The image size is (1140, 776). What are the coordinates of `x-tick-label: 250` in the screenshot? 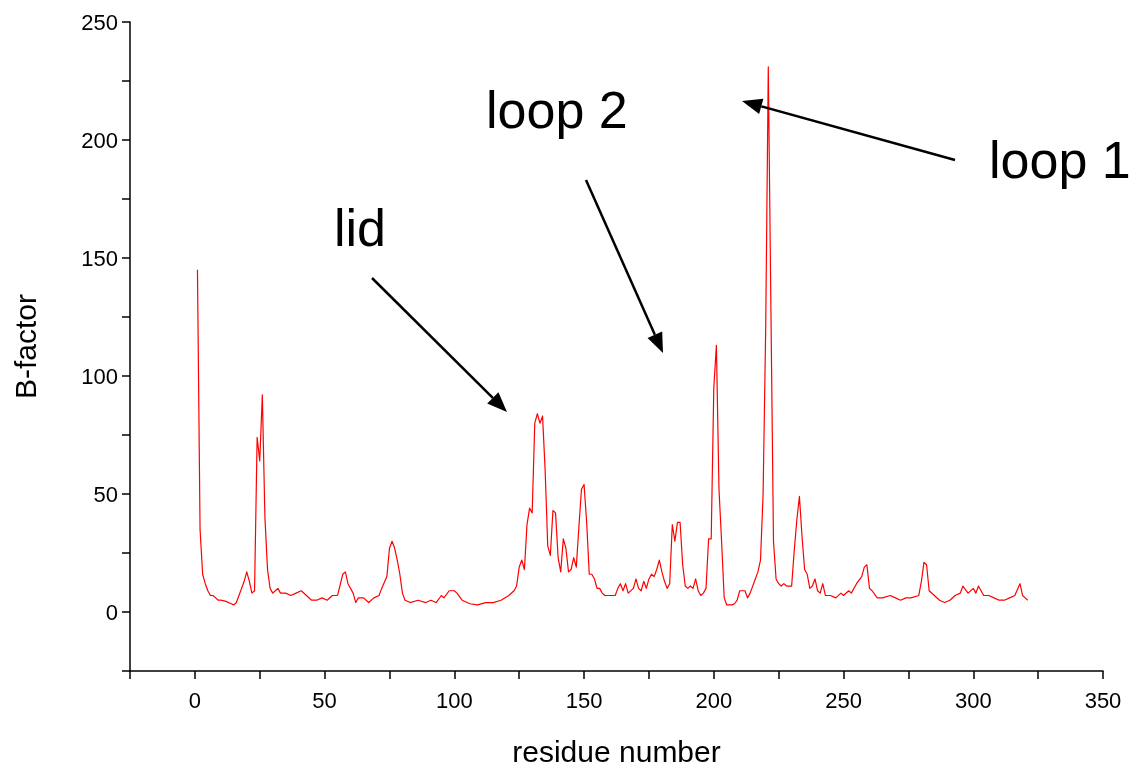 It's located at (843, 700).